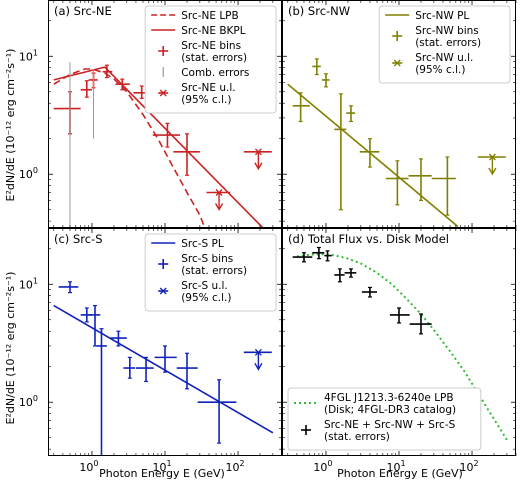 The image size is (520, 484). Describe the element at coordinates (257, 359) in the screenshot. I see `upper-limit-c` at that location.